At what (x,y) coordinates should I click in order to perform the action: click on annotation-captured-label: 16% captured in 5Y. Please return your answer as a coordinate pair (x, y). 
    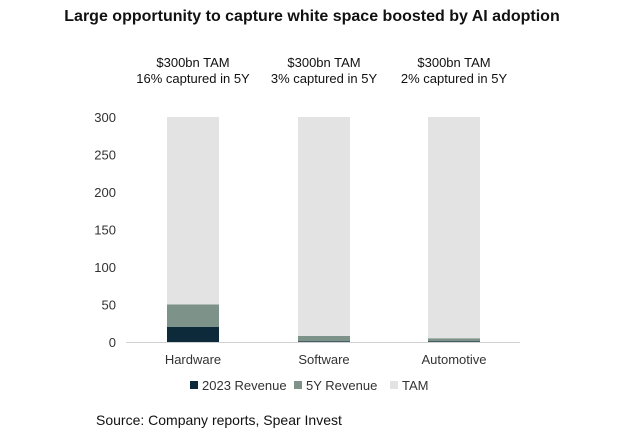
    Looking at the image, I should click on (193, 78).